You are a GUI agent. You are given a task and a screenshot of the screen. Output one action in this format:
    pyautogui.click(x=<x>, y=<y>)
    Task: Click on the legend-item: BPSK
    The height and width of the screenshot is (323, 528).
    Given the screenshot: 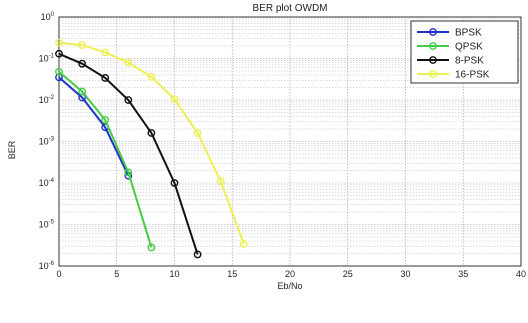 What is the action you would take?
    pyautogui.click(x=449, y=33)
    